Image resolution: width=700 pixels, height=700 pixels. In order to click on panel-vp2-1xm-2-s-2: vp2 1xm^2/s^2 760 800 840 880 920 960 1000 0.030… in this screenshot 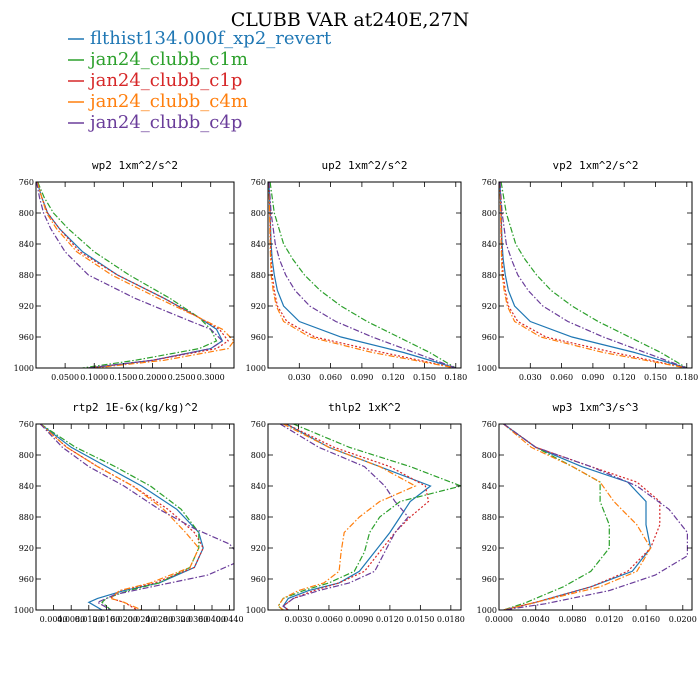, I will do `click(588, 270)`.